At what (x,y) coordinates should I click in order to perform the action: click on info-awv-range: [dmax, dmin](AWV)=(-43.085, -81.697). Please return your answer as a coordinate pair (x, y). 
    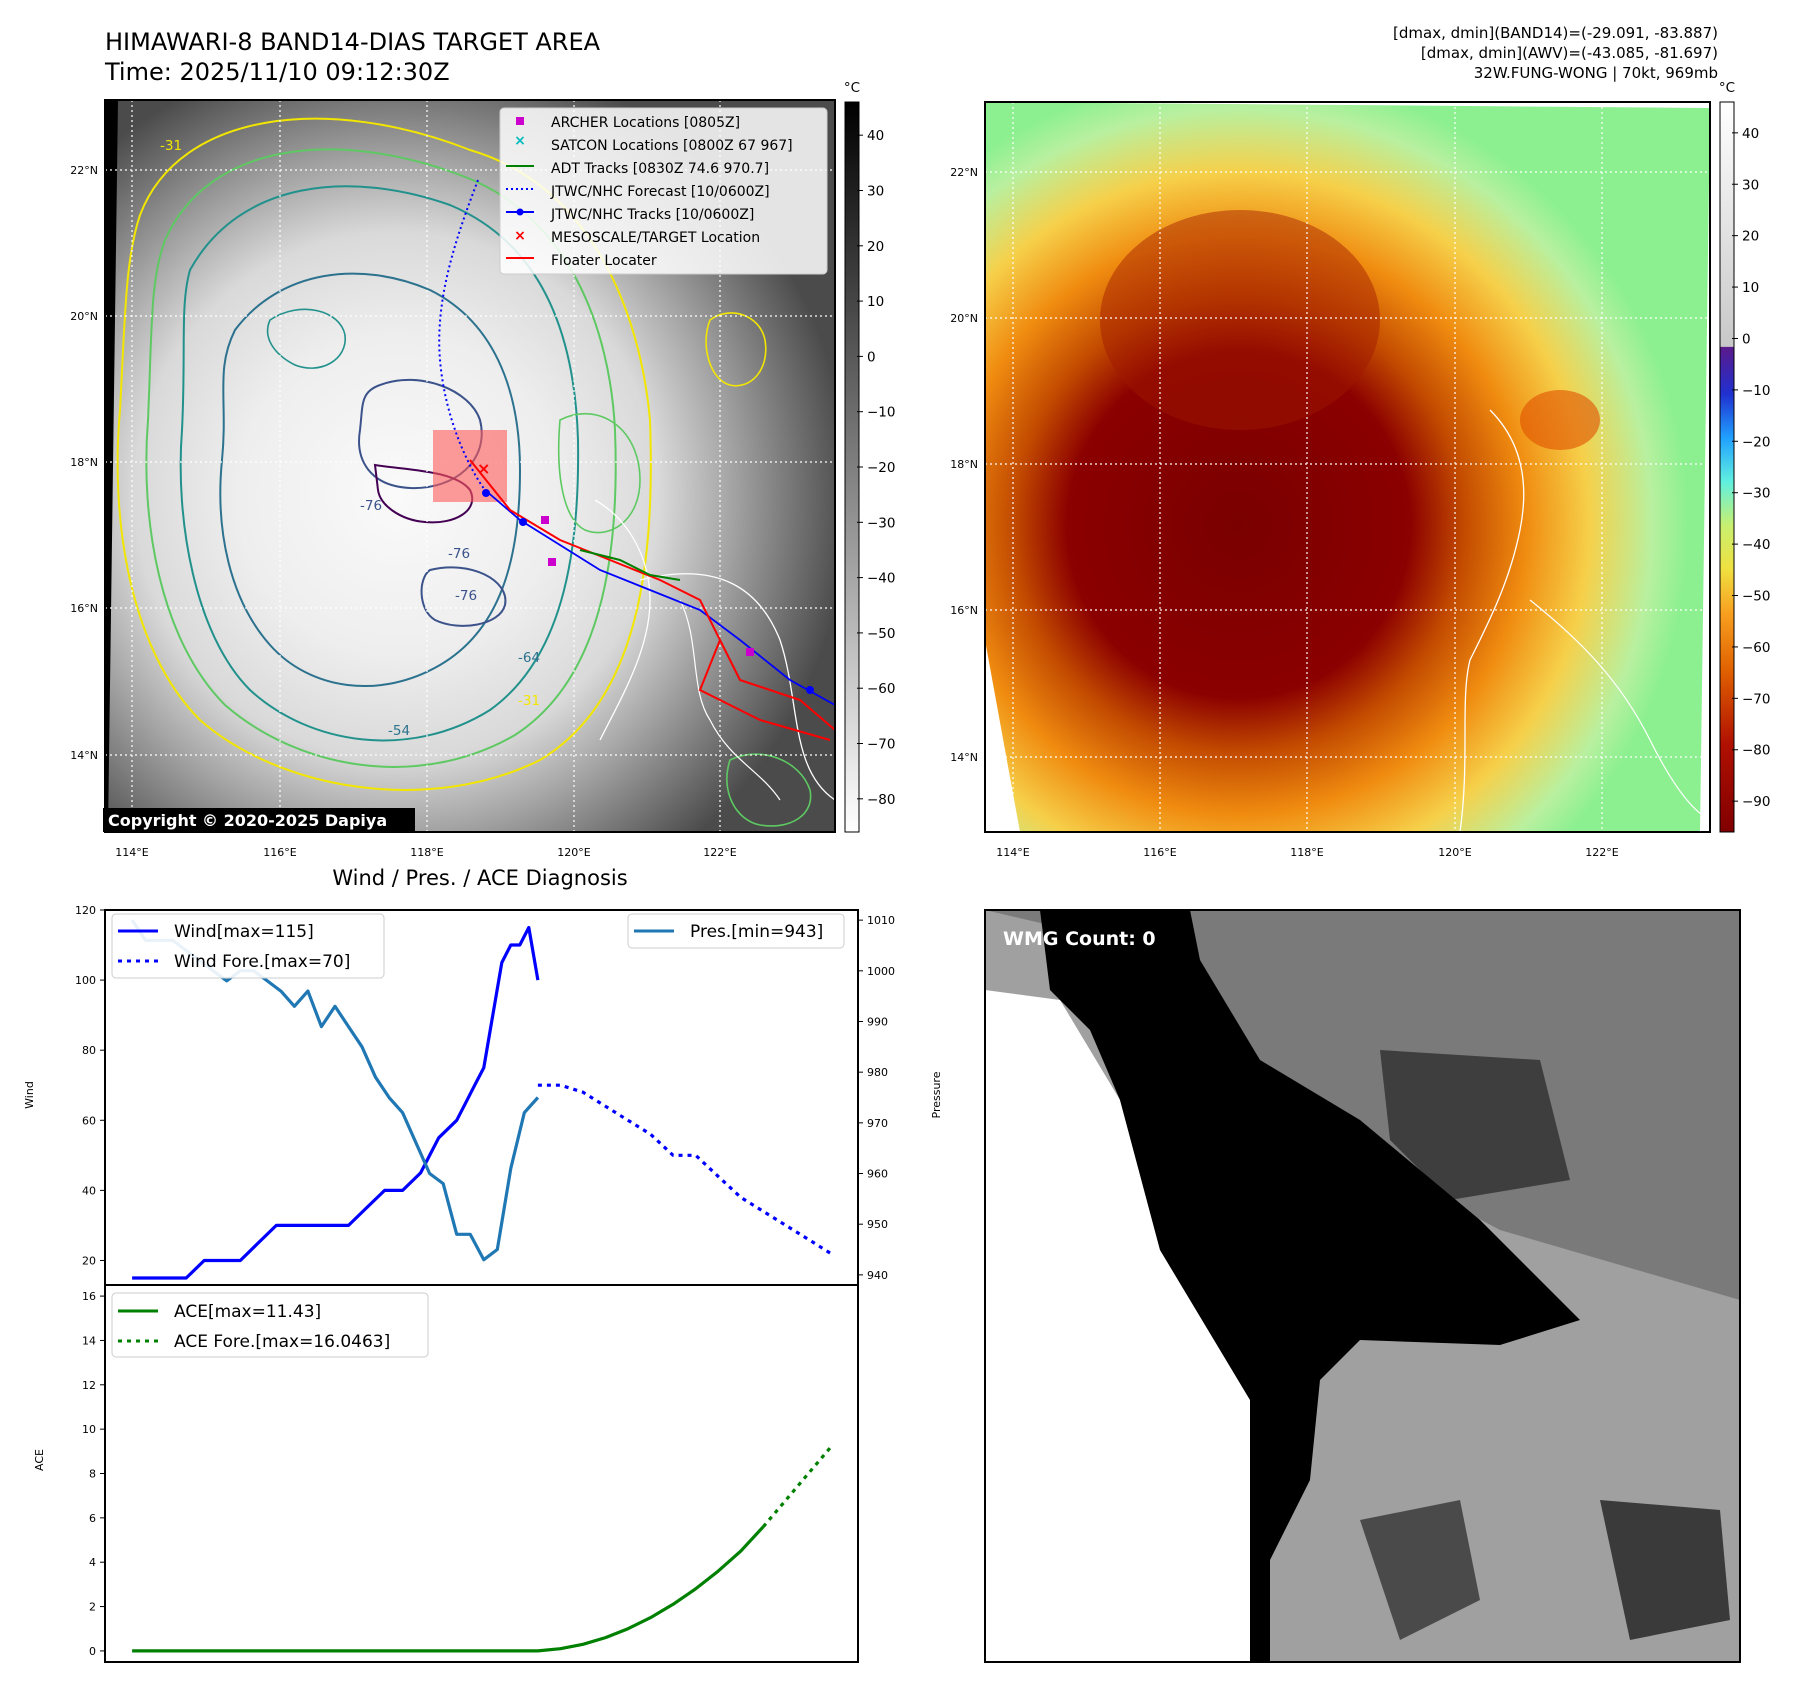
    Looking at the image, I should click on (1569, 53).